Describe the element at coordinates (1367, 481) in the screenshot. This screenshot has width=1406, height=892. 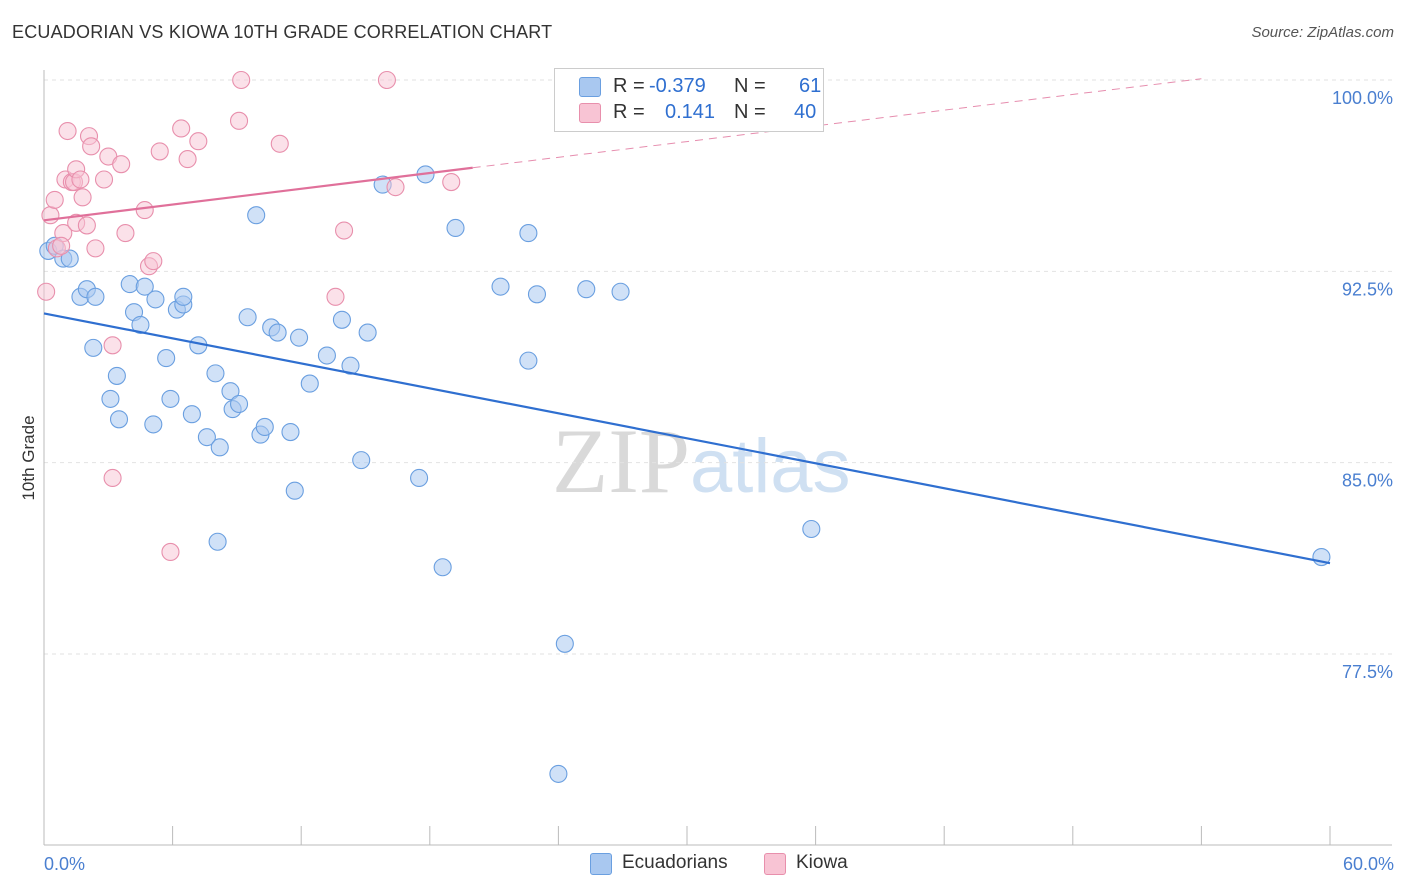
I see `y-tick-label: 85.0%` at that location.